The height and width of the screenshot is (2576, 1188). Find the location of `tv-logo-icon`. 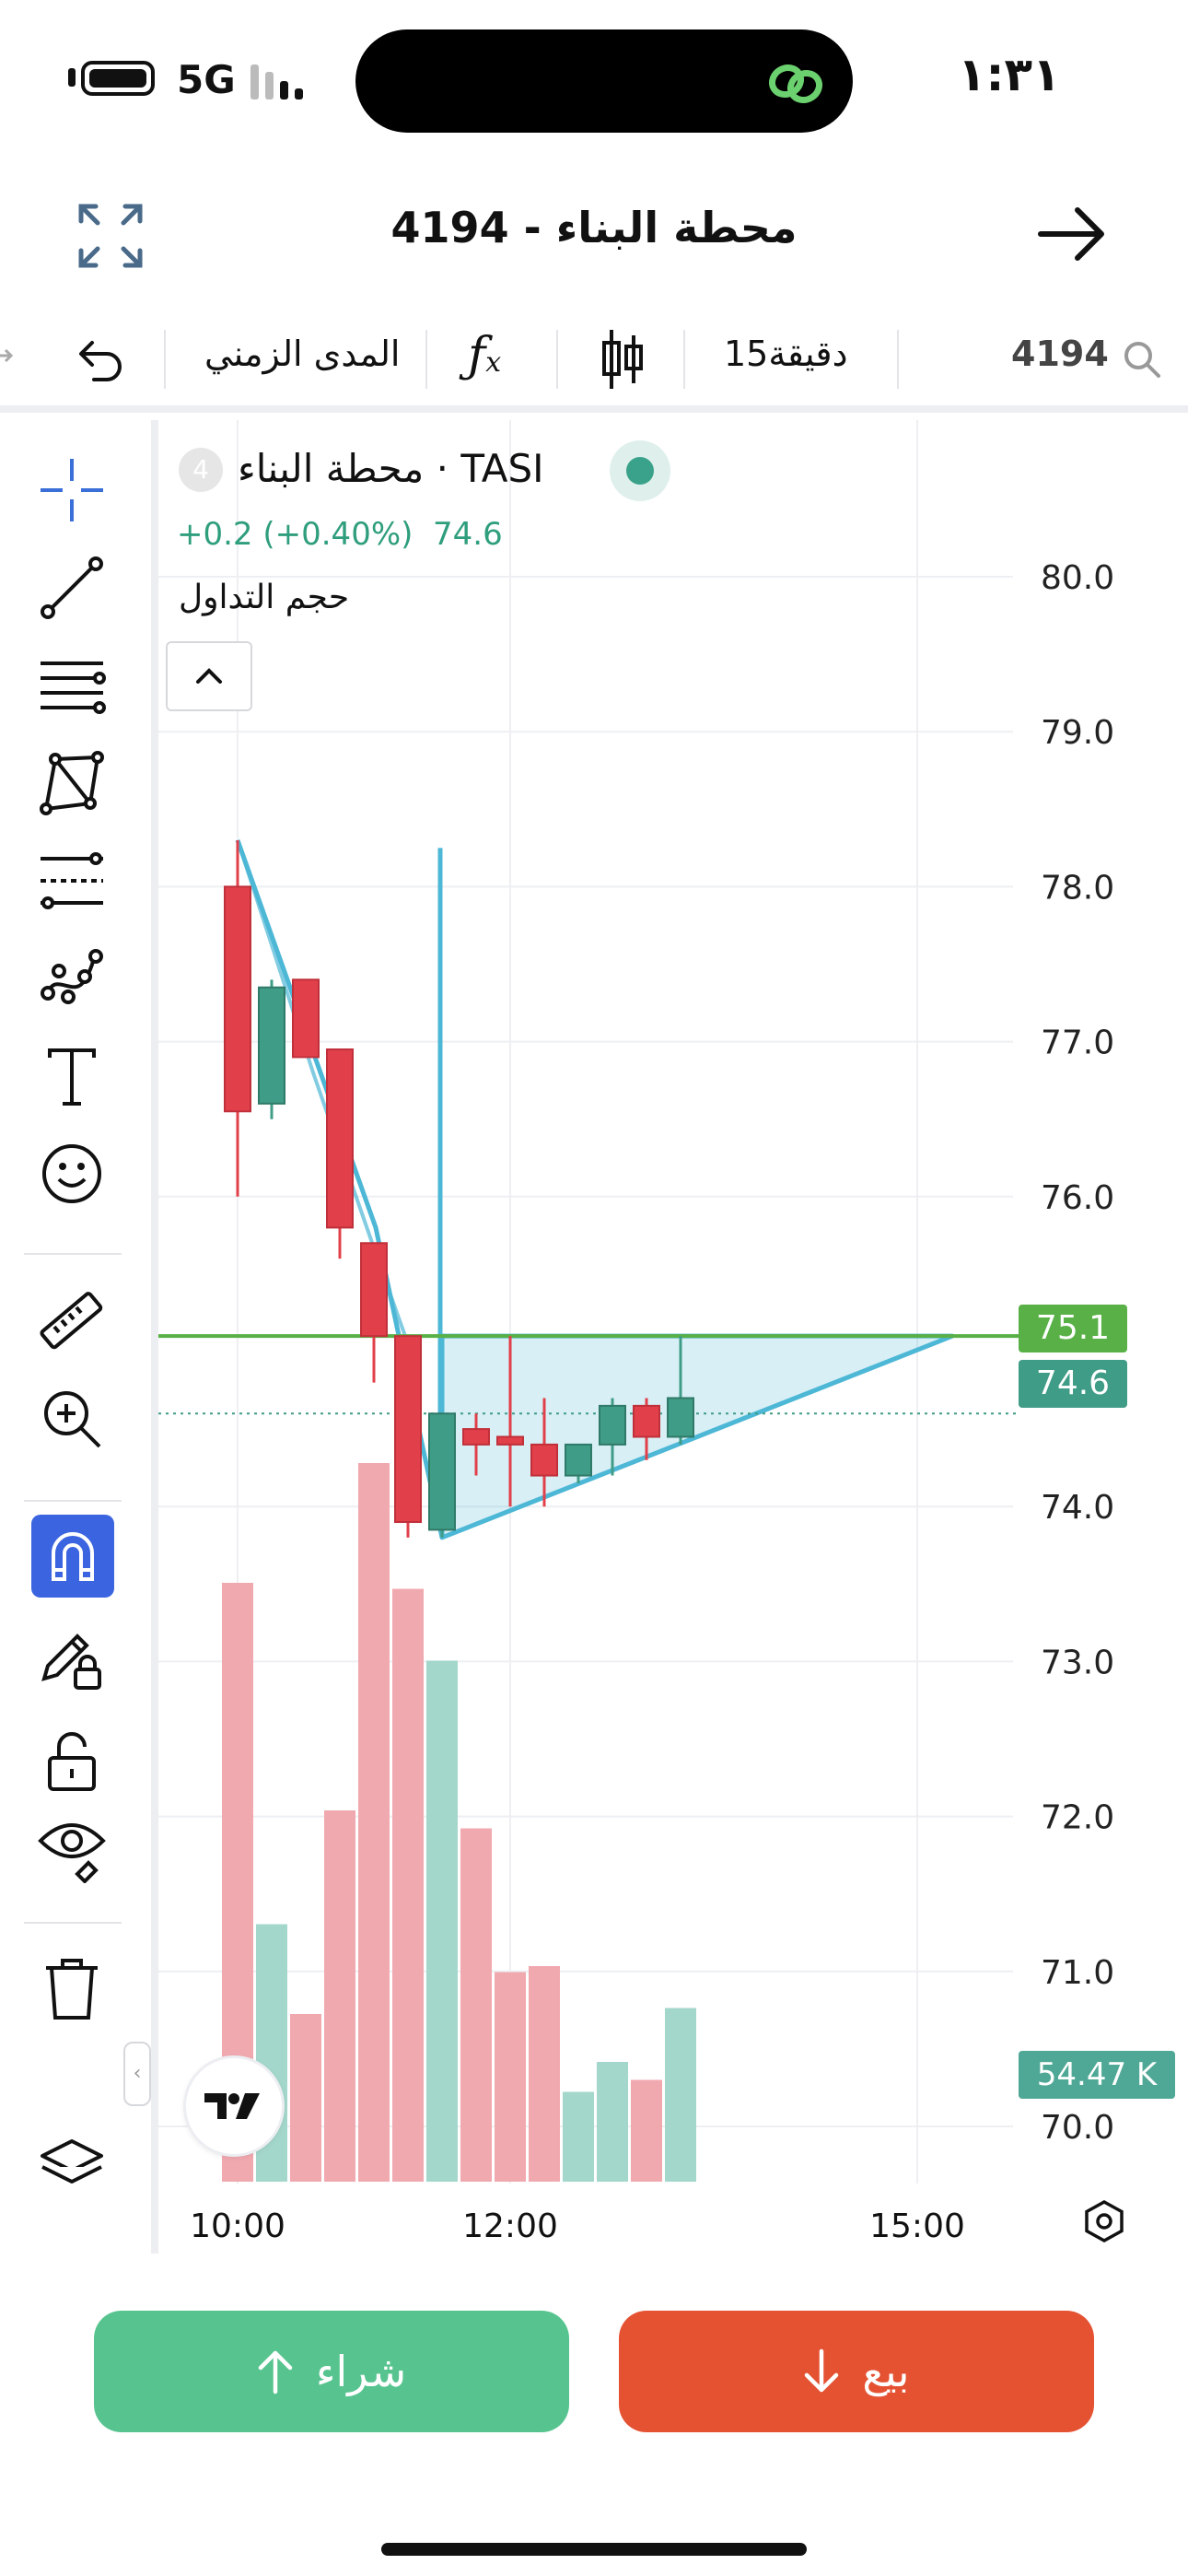

tv-logo-icon is located at coordinates (232, 2106).